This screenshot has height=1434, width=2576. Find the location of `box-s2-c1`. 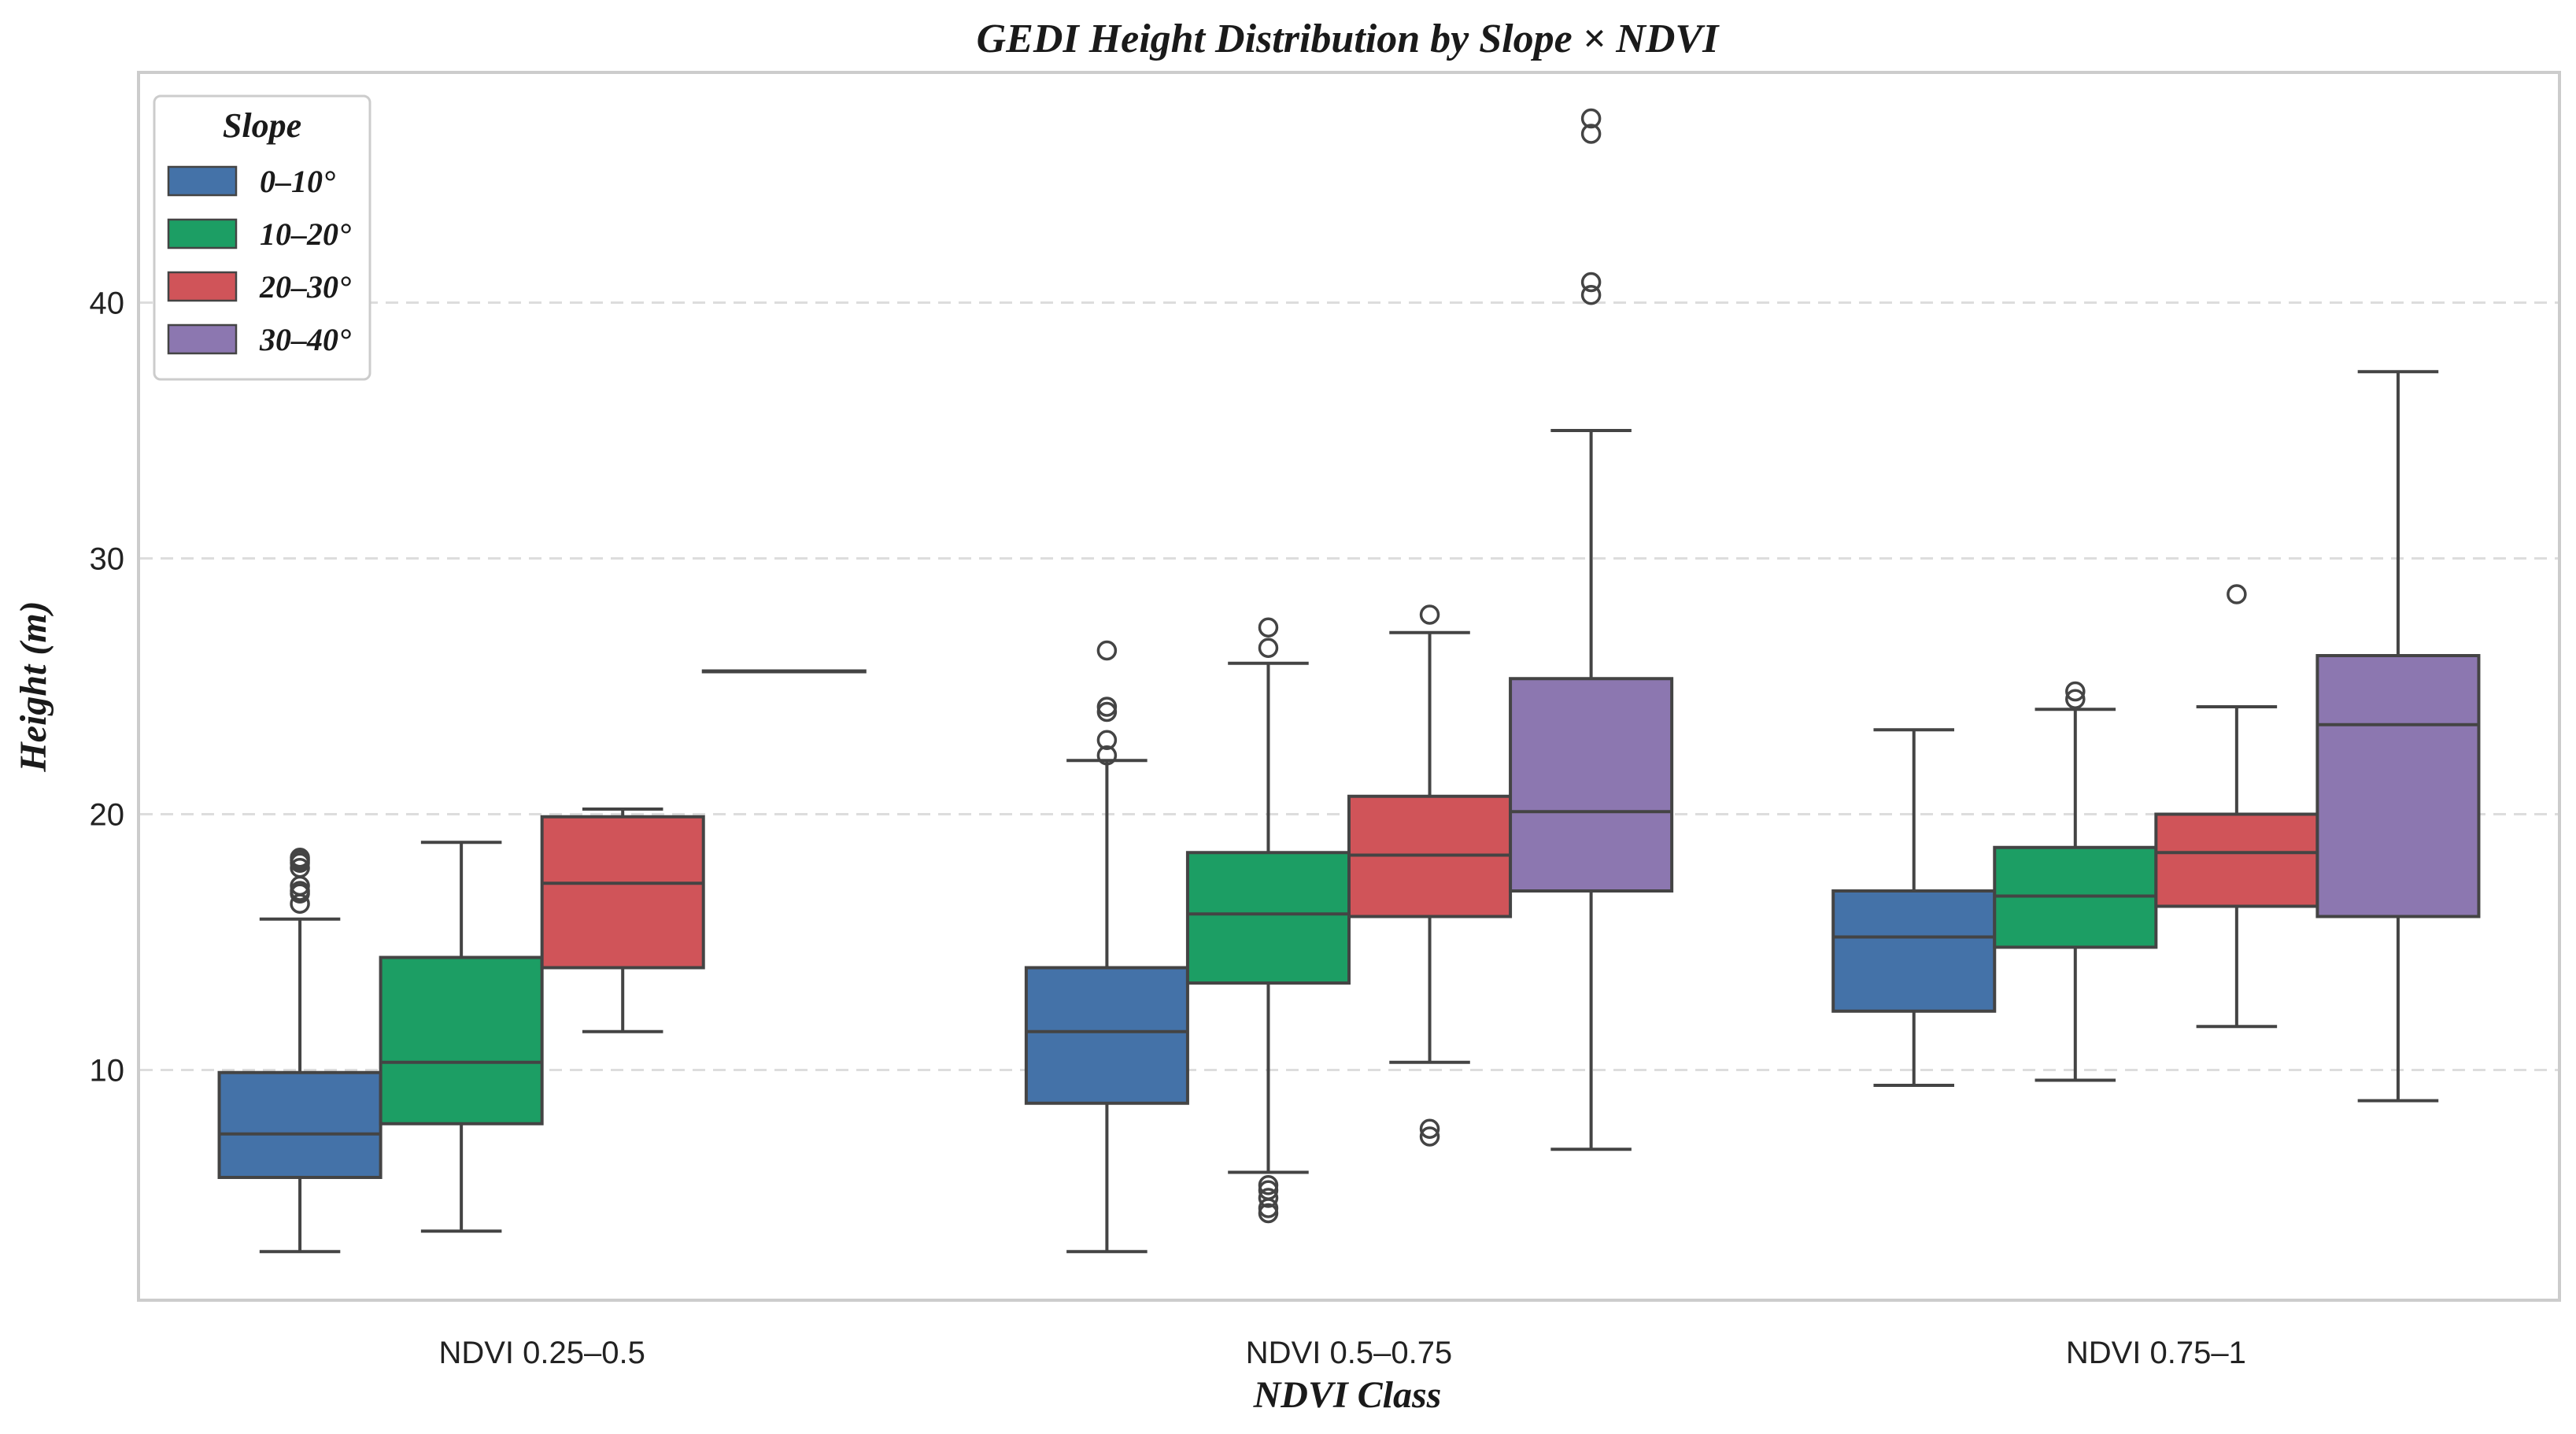

box-s2-c1 is located at coordinates (461, 1037).